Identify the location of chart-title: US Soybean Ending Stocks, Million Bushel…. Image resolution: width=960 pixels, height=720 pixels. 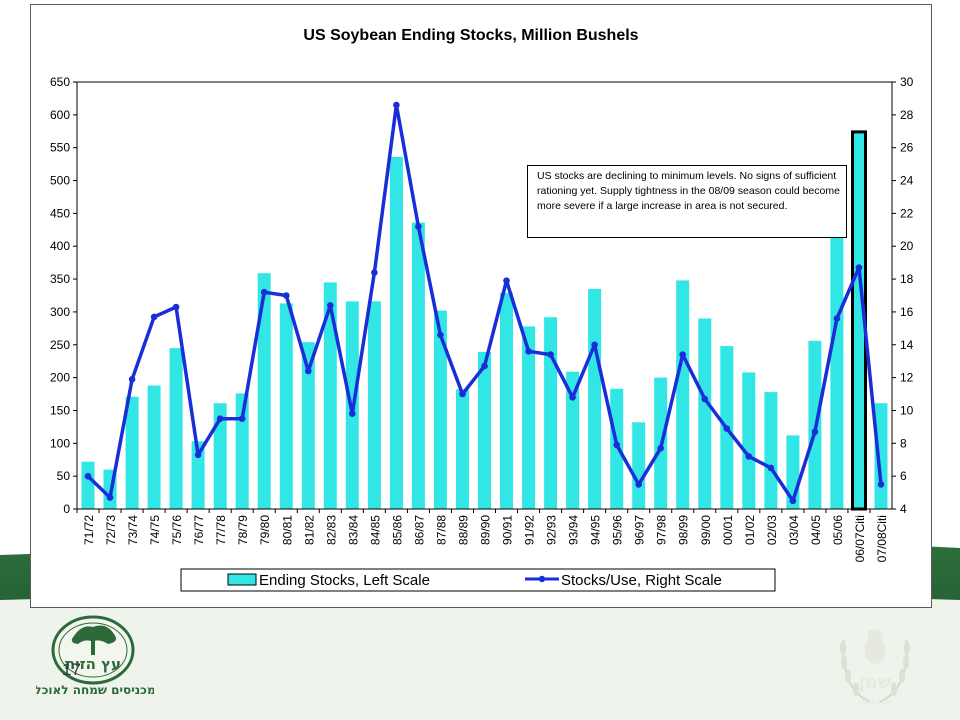
(470, 35).